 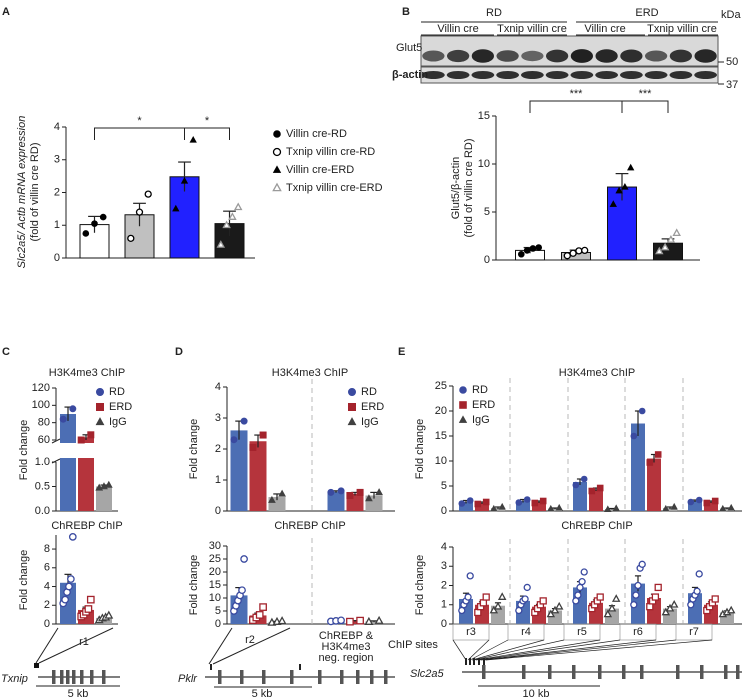 What do you see at coordinates (42, 462) in the screenshot?
I see `y-tick-label: 1.0` at bounding box center [42, 462].